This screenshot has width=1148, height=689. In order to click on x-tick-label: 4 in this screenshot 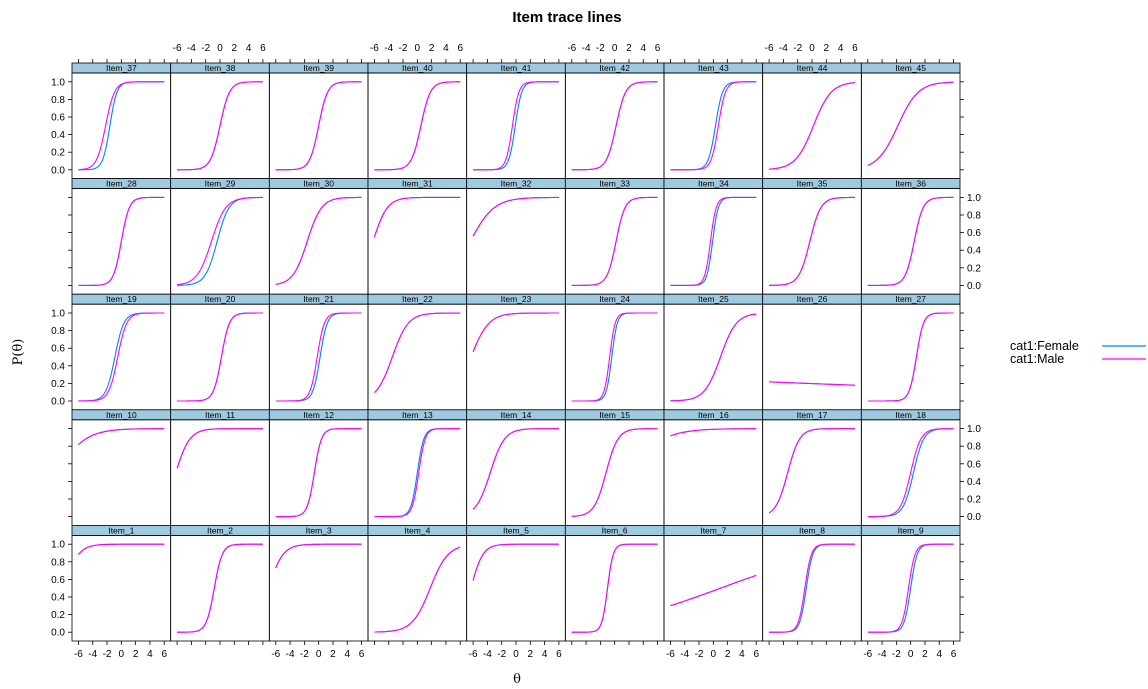, I will do `click(249, 48)`.